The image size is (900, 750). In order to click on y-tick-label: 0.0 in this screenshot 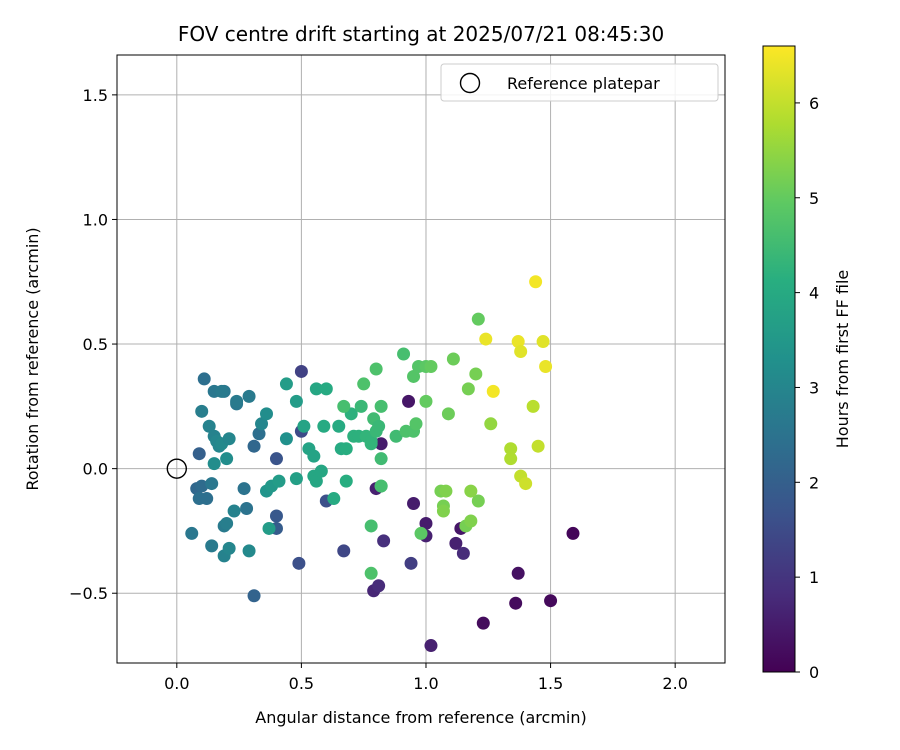, I will do `click(95, 469)`.